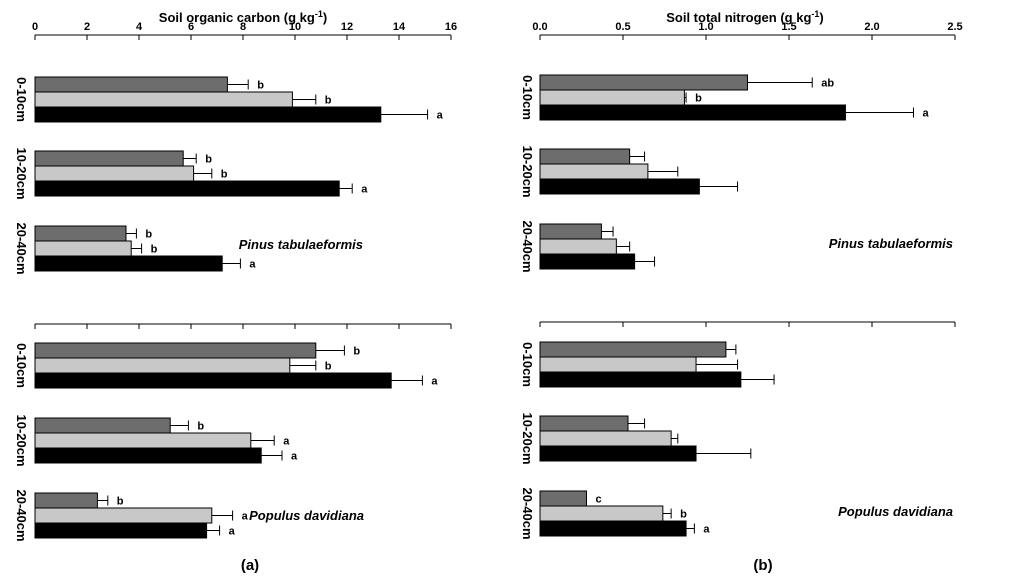 This screenshot has width=1024, height=582. I want to click on x-tick-label: 14, so click(399, 27).